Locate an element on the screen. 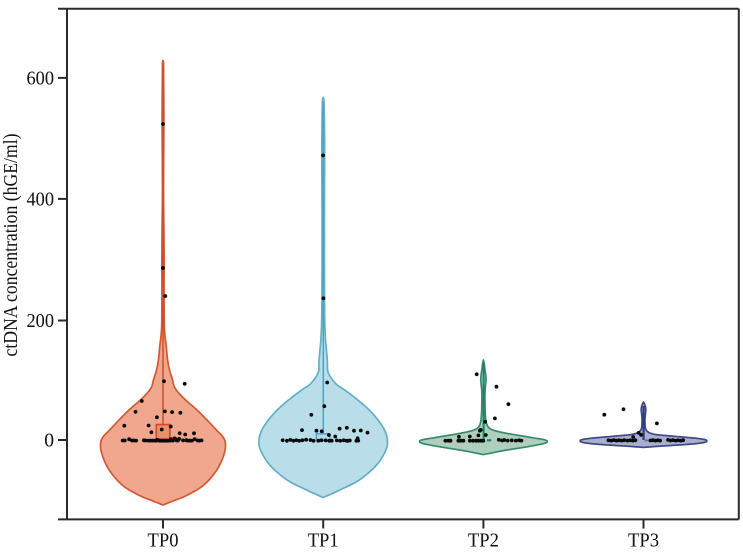  svg-text: 400 is located at coordinates (41, 199).